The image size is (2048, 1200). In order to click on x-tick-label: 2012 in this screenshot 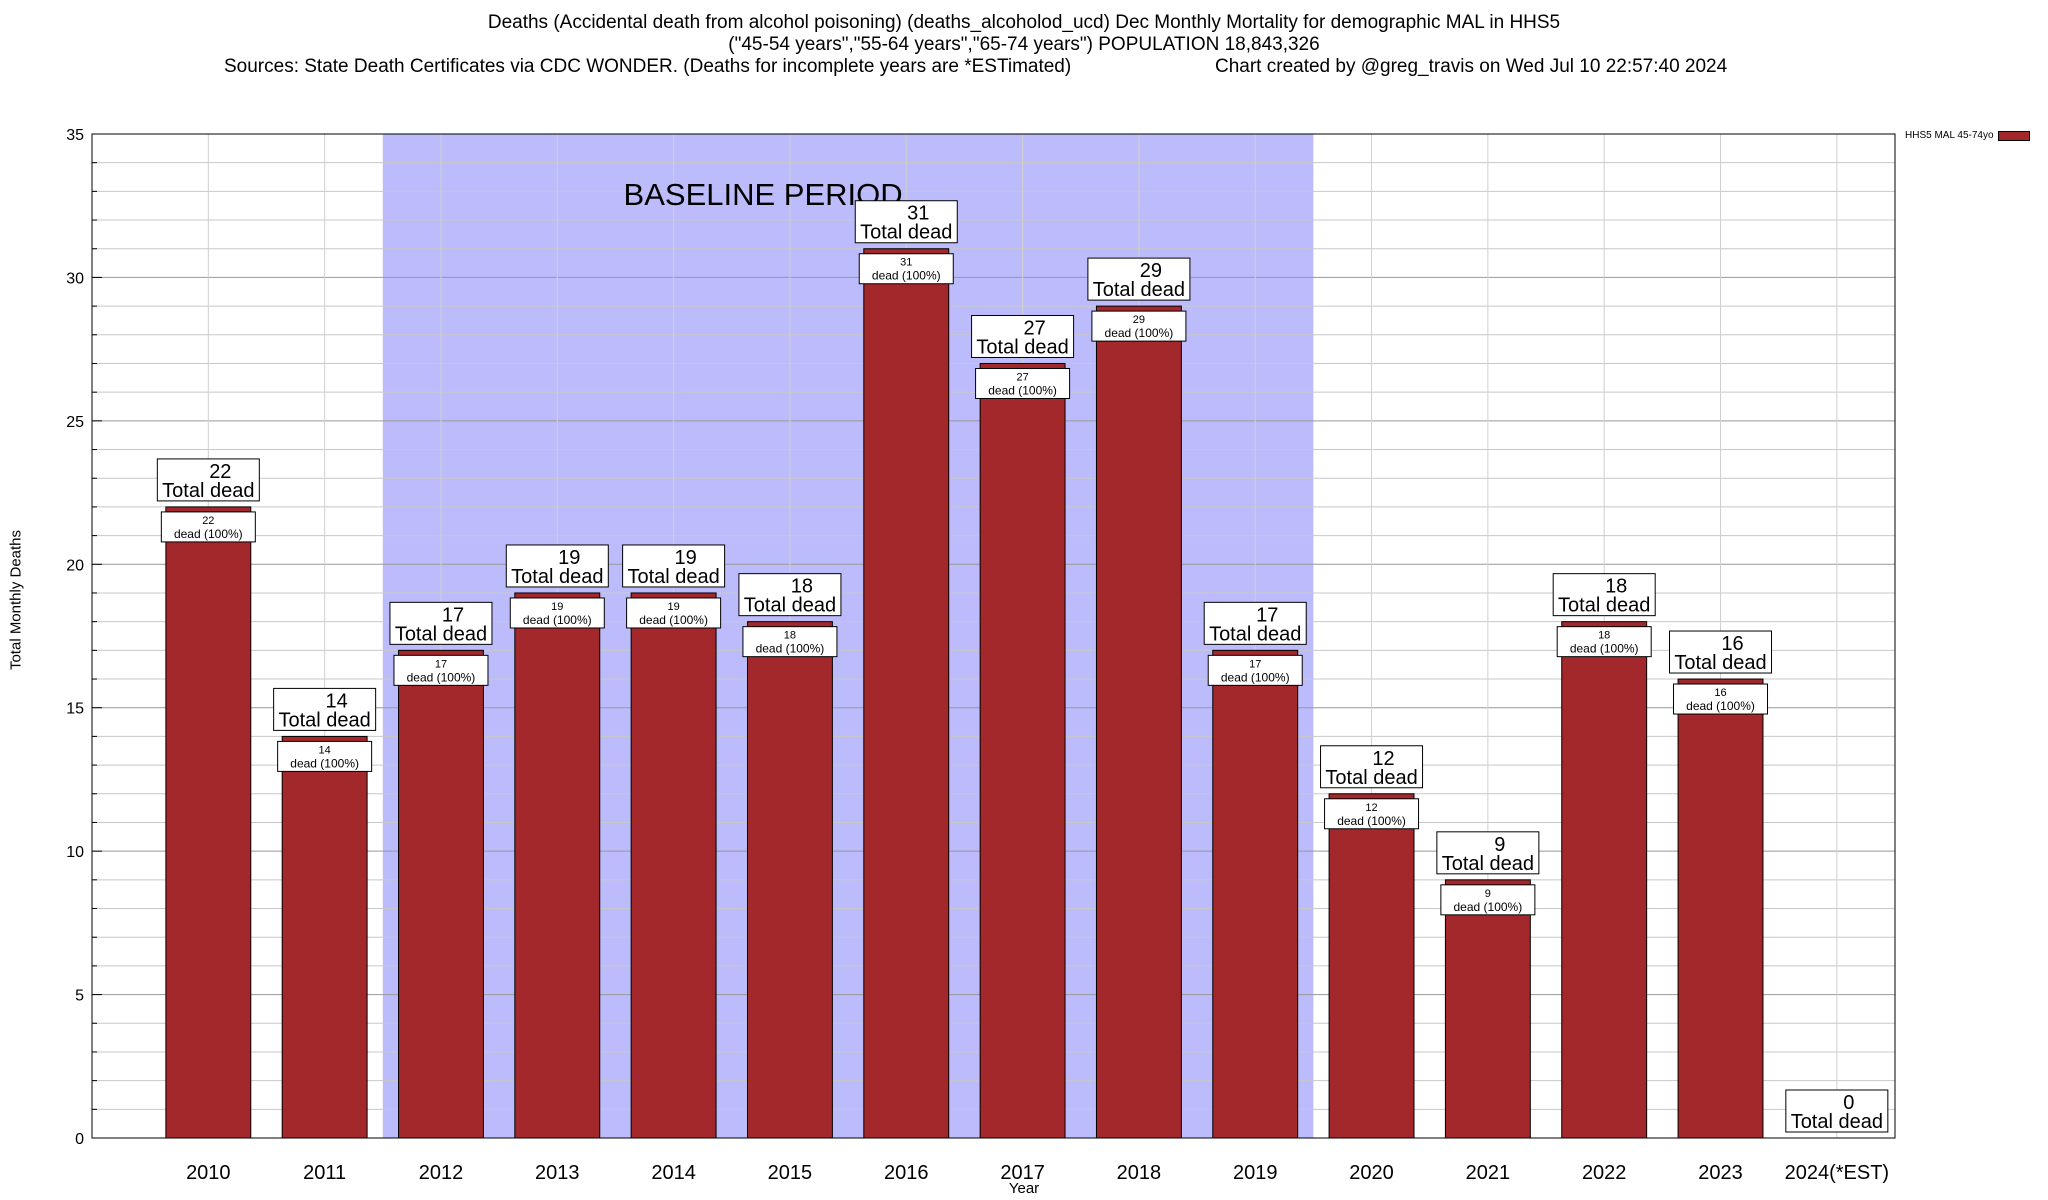, I will do `click(441, 1173)`.